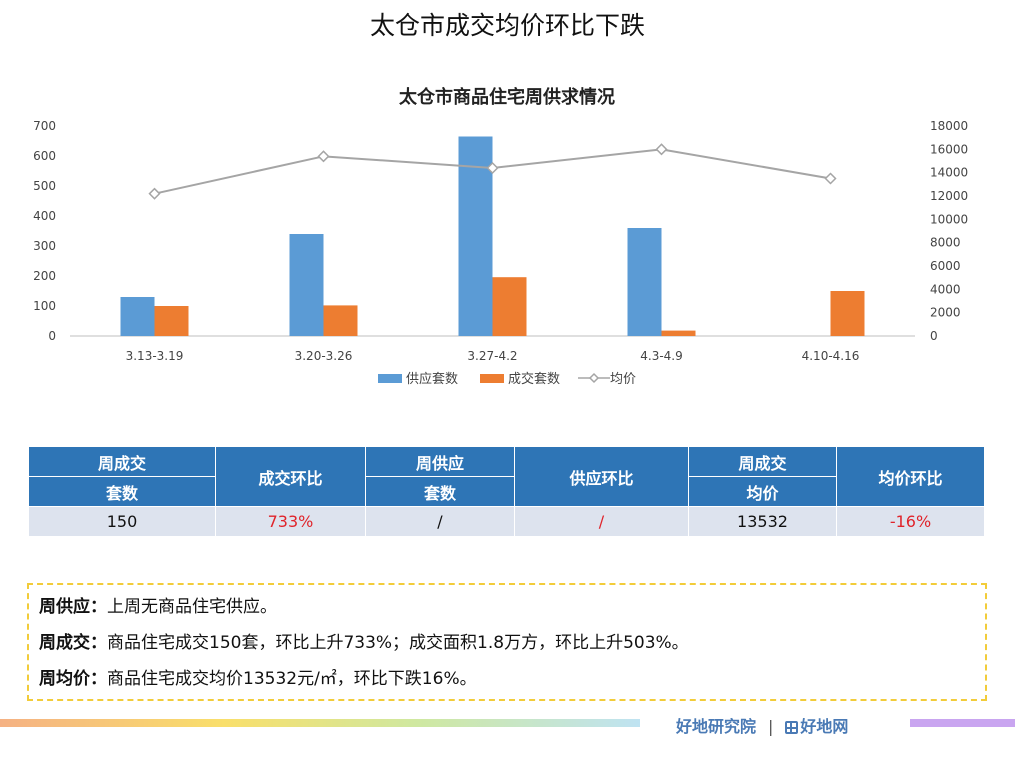 Image resolution: width=1015 pixels, height=762 pixels. What do you see at coordinates (507, 97) in the screenshot?
I see `chart-title: 太仓市商品住宅周供求情况` at bounding box center [507, 97].